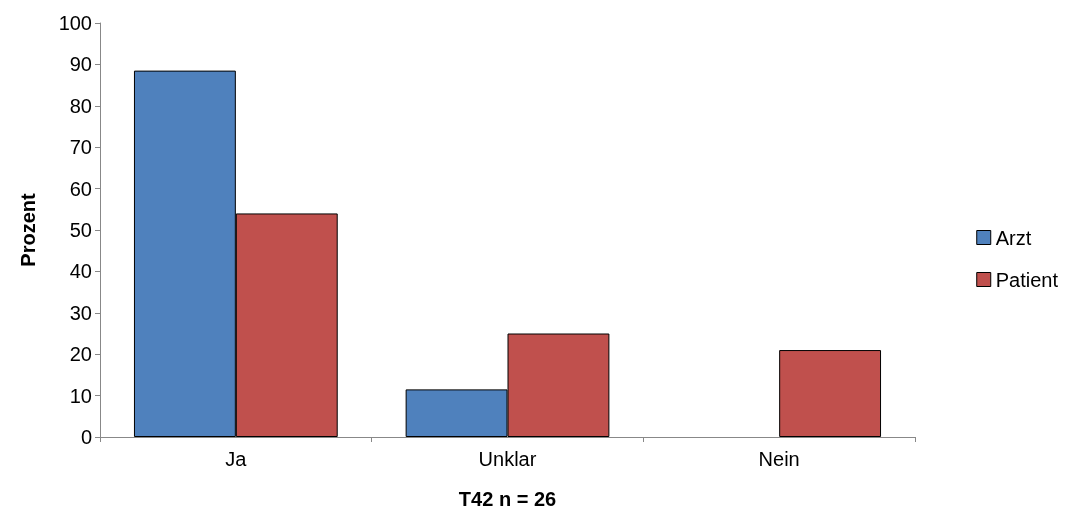 The height and width of the screenshot is (517, 1067). I want to click on y-tick-label: 90, so click(80, 64).